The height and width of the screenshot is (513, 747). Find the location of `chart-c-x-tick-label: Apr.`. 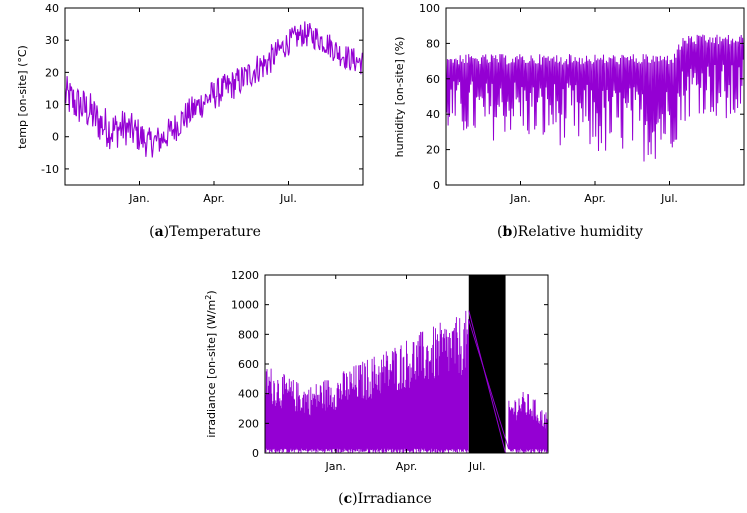

chart-c-x-tick-label: Apr. is located at coordinates (407, 466).